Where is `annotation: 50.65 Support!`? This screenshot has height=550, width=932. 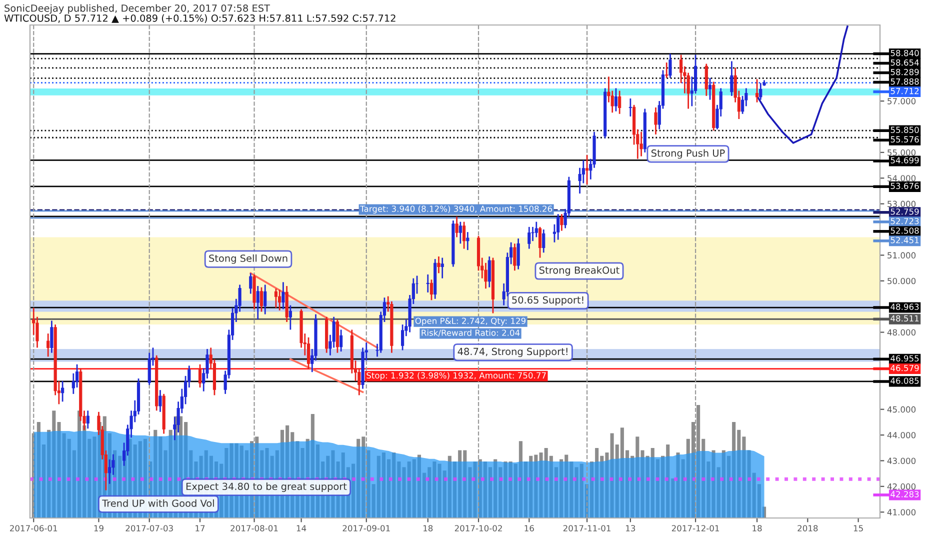
annotation: 50.65 Support! is located at coordinates (548, 301).